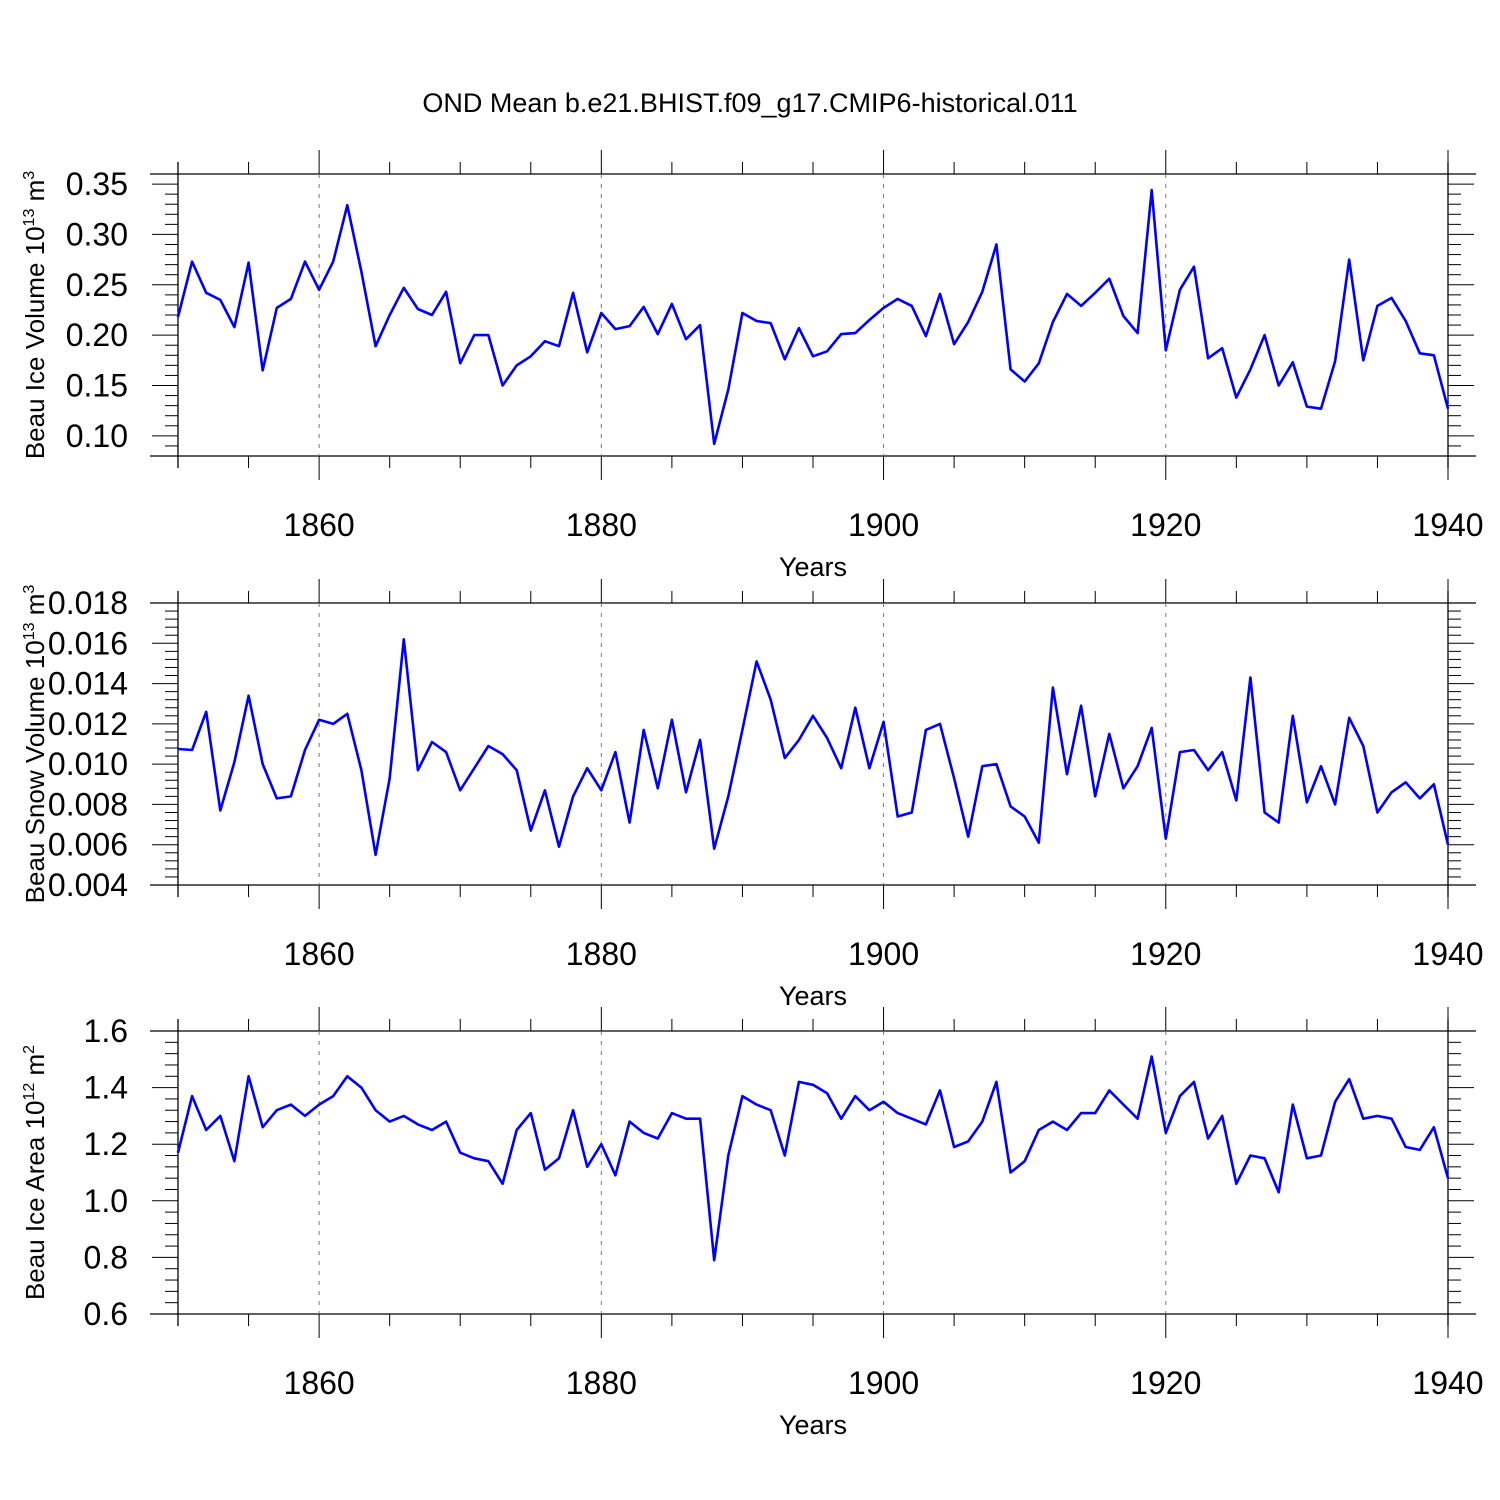 This screenshot has width=1500, height=1500. I want to click on y-axis-label: Beau Ice Volume 1013 m3, so click(35, 315).